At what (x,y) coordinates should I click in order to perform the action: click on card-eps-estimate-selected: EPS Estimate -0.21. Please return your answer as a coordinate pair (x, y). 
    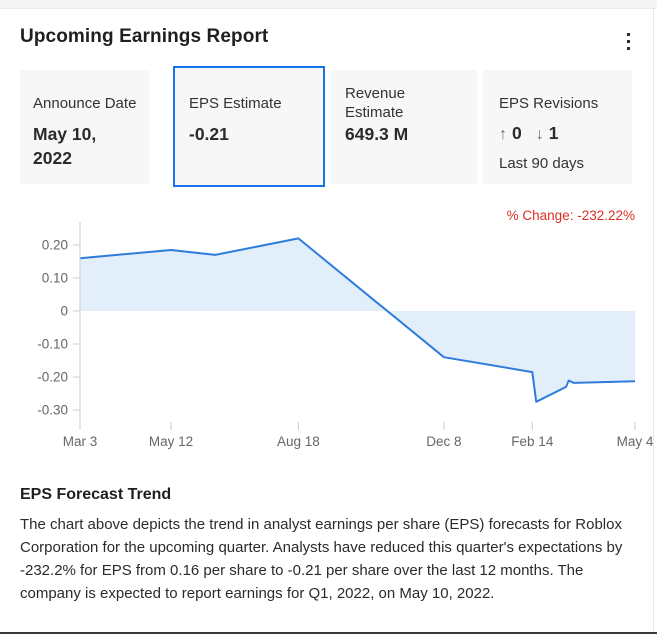
    Looking at the image, I should click on (249, 126).